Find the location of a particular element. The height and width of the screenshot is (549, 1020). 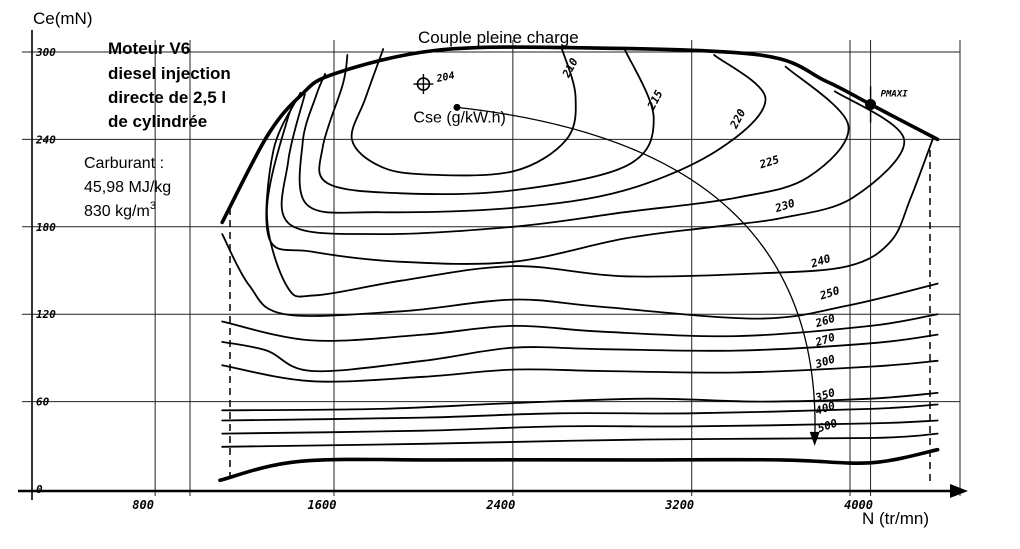

cse-arrow-head is located at coordinates (814, 438).